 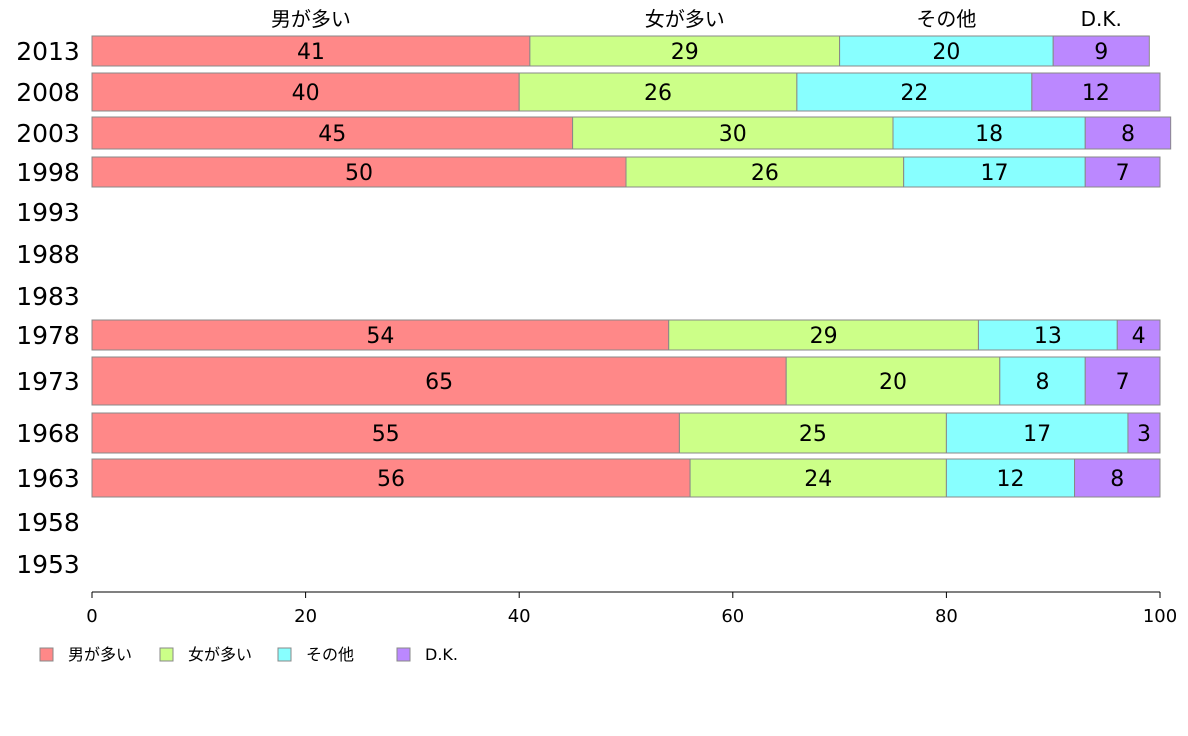 I want to click on bar-value-1973-series-2: 8, so click(x=1043, y=382).